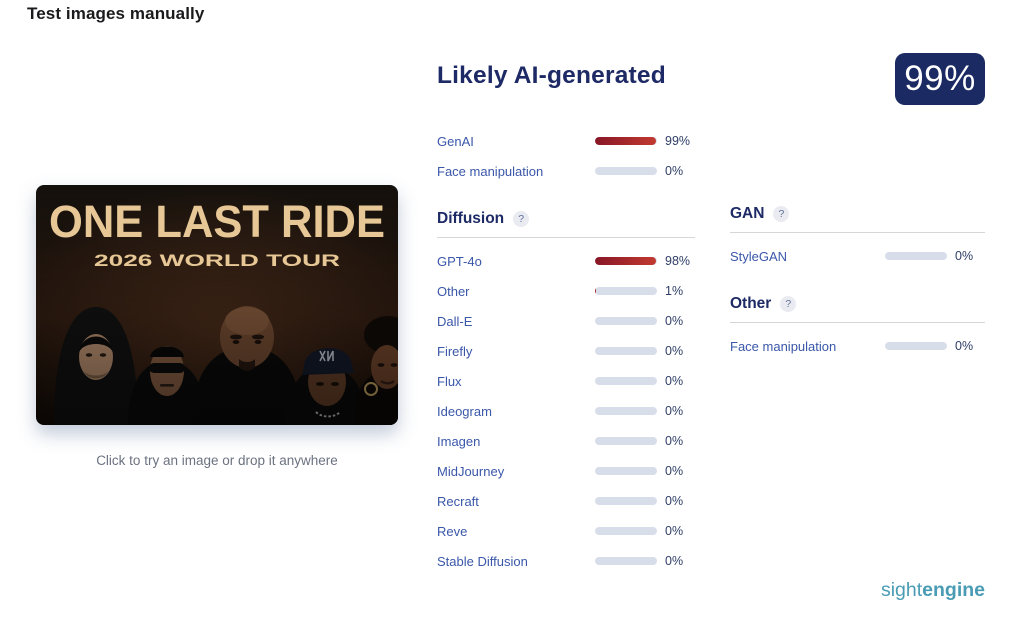  Describe the element at coordinates (678, 261) in the screenshot. I see `score-percent: 98%` at that location.